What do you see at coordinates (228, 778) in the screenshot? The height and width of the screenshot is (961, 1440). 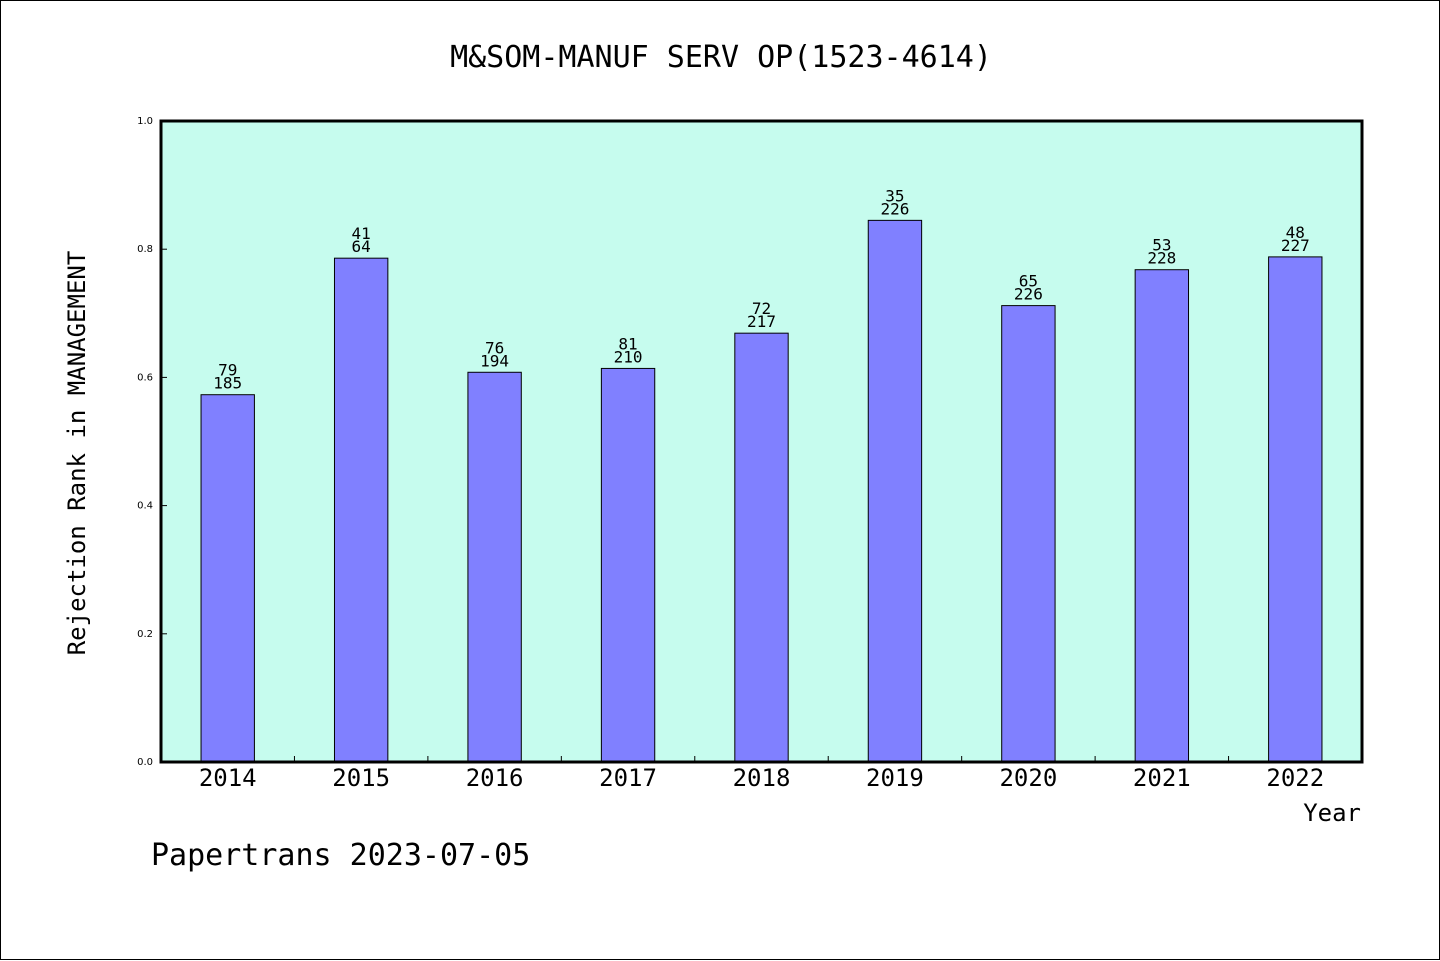 I see `x-tick-label-2014: 2014` at bounding box center [228, 778].